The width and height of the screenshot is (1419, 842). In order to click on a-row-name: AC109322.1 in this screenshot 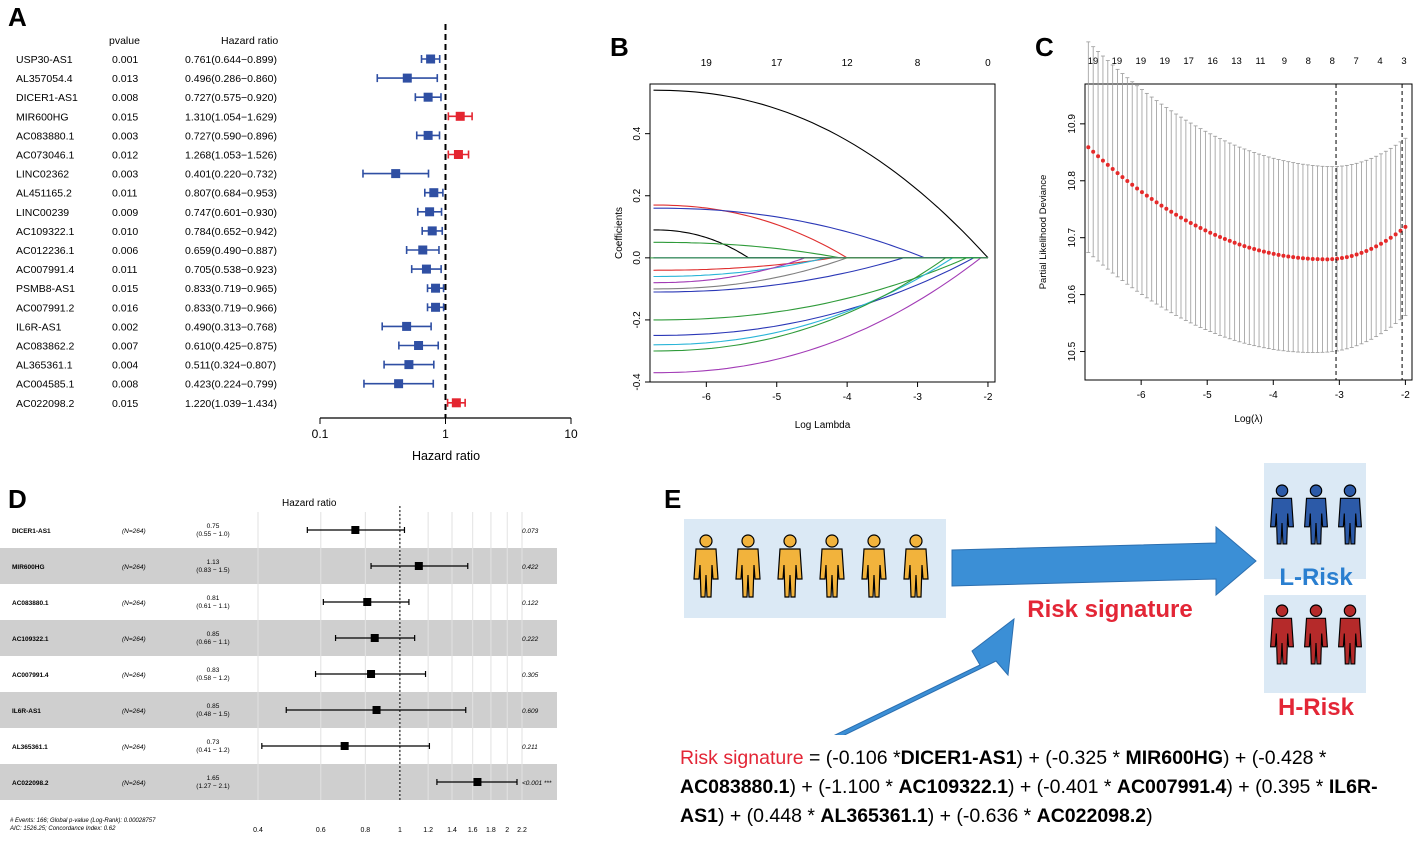, I will do `click(45, 232)`.